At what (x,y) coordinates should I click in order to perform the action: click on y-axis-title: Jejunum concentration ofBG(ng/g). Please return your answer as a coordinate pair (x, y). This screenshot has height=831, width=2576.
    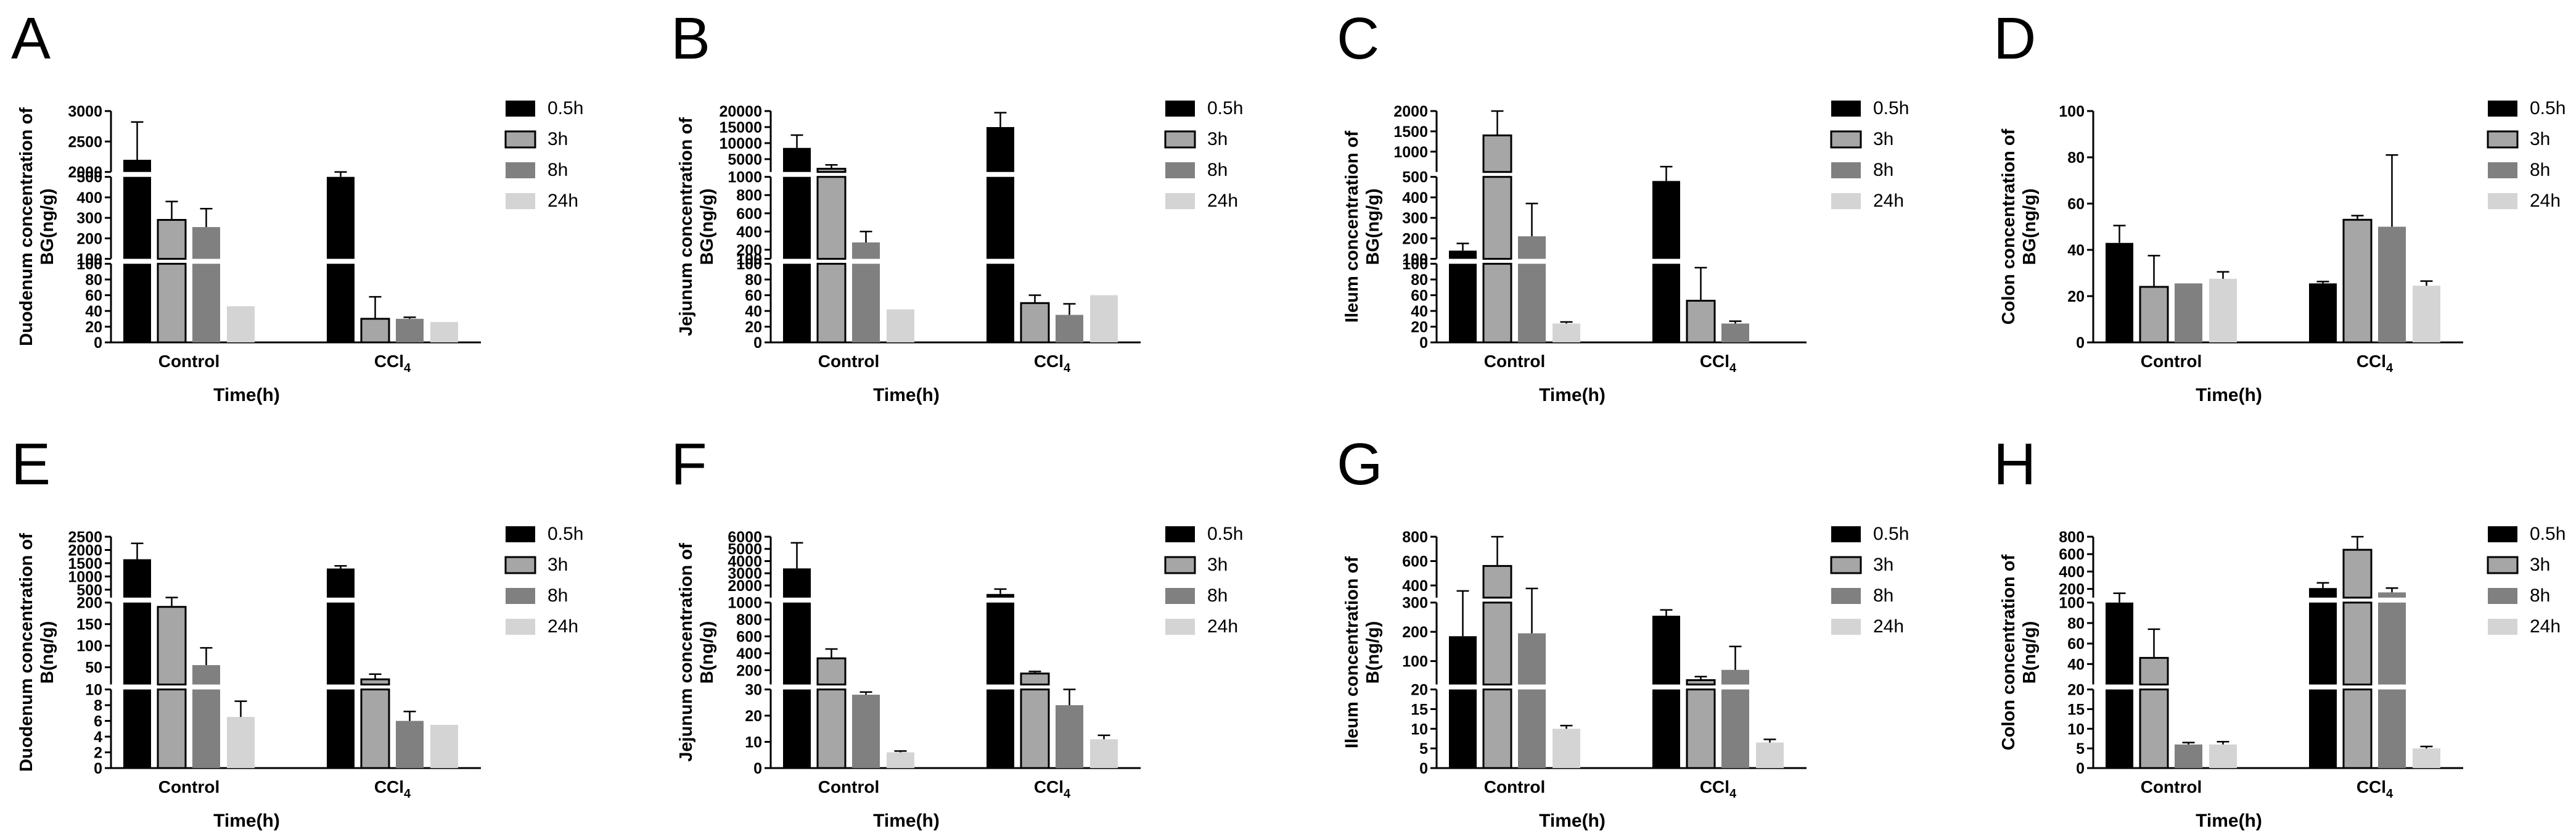
    Looking at the image, I should click on (697, 226).